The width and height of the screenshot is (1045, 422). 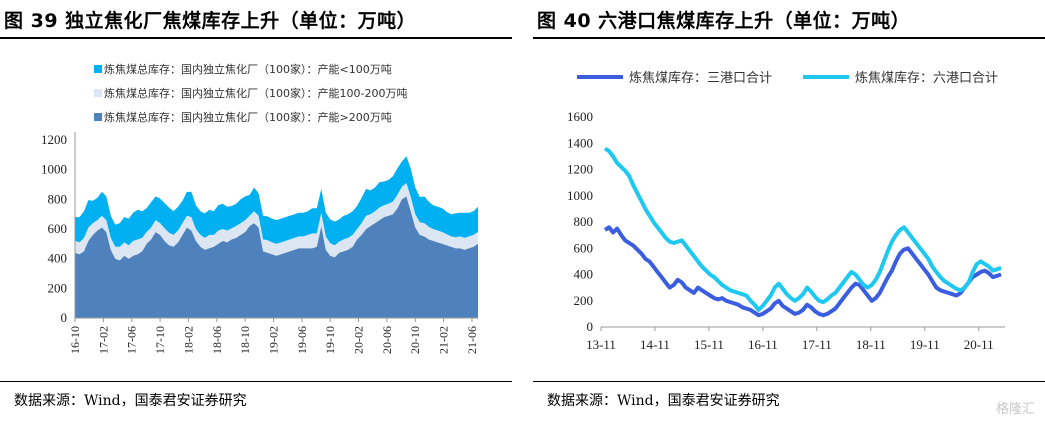 What do you see at coordinates (132, 340) in the screenshot?
I see `x-tick-label: 17-06` at bounding box center [132, 340].